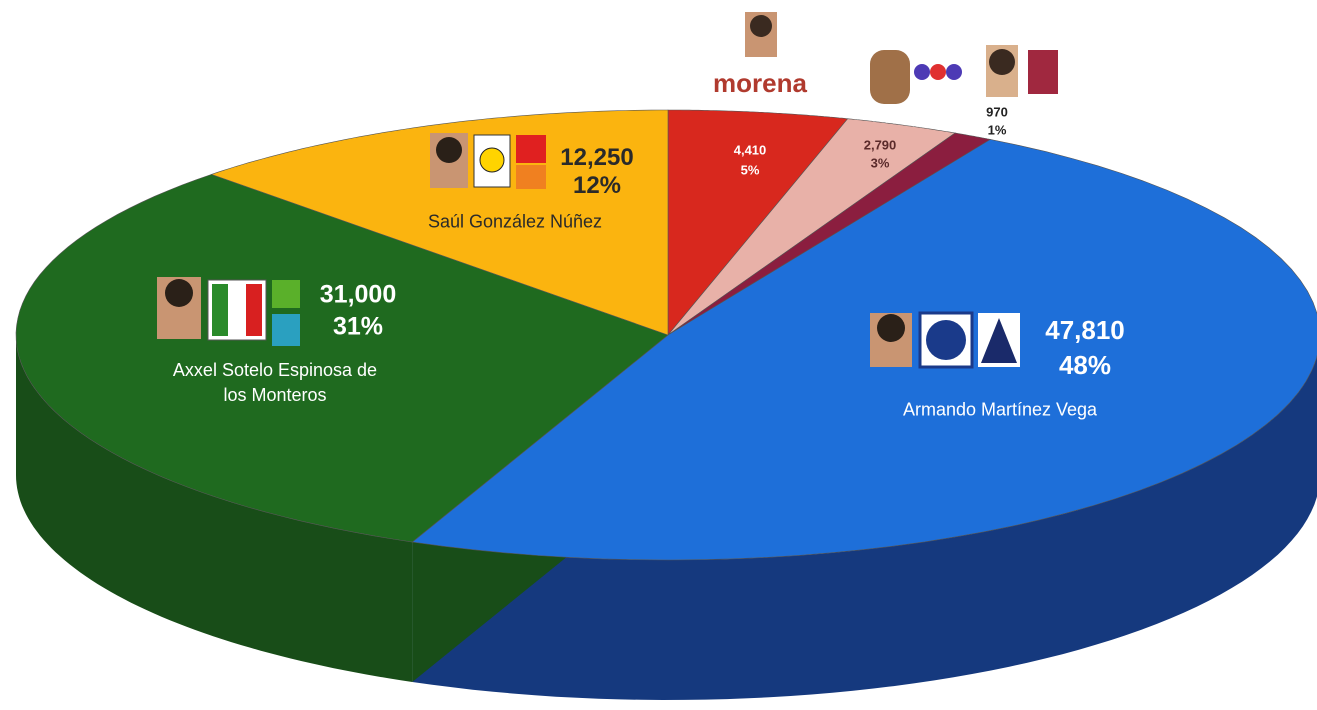  What do you see at coordinates (275, 382) in the screenshot?
I see `category-label: Axxel Sotelo Espinosa de los Monteros` at bounding box center [275, 382].